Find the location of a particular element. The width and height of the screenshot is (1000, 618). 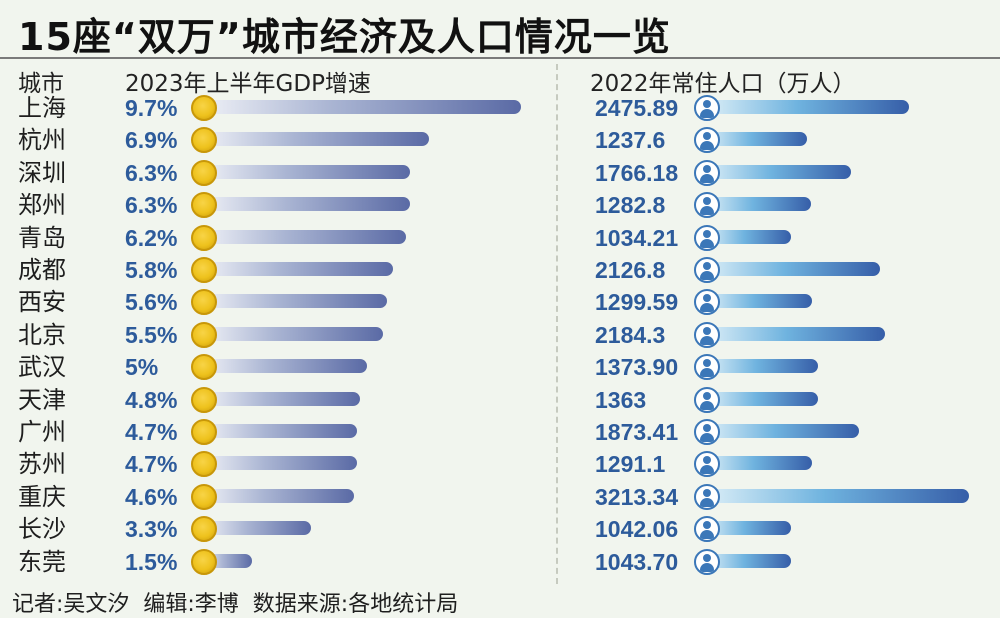

city-row: 武汉 5% 1373.90 is located at coordinates (500, 367).